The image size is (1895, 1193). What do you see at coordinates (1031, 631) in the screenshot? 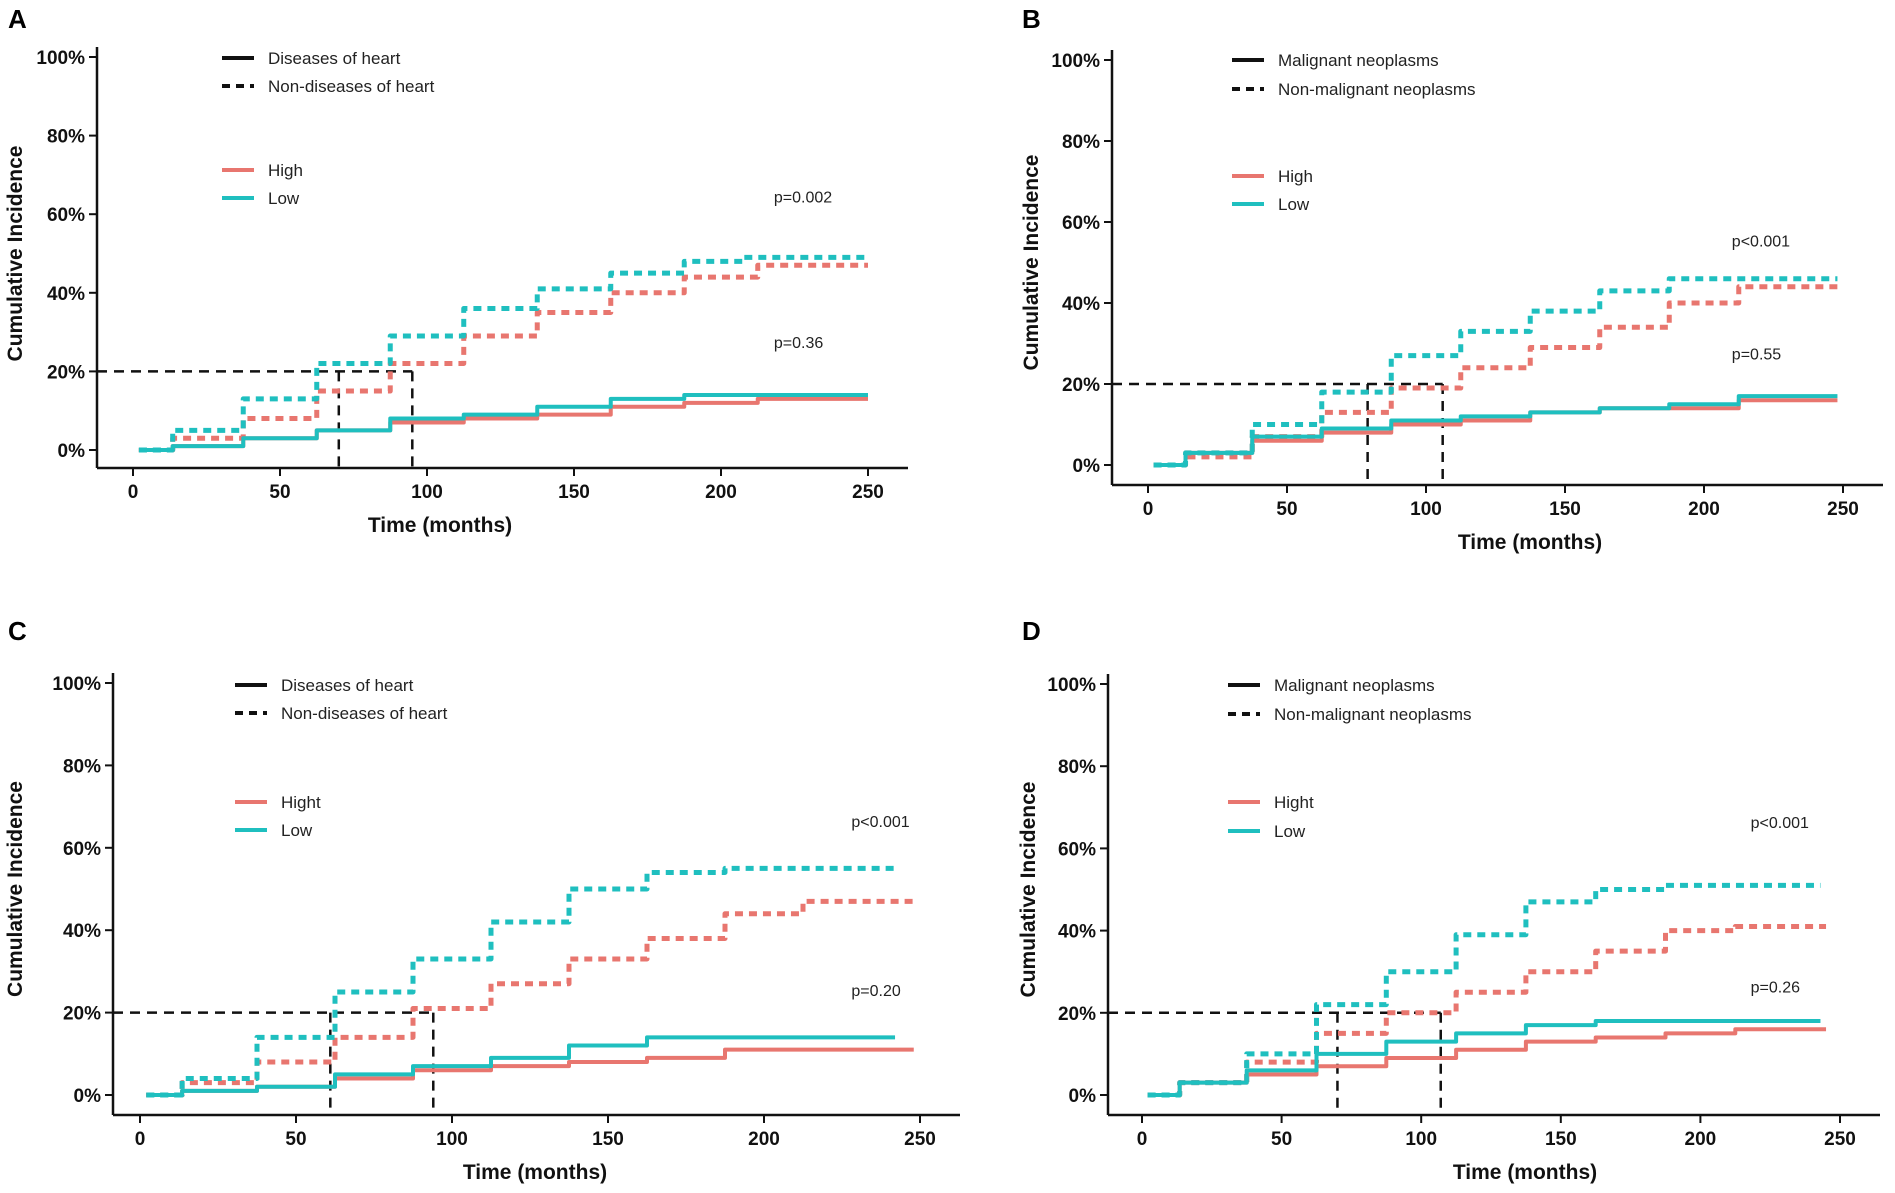
I see `panel-letter: D` at bounding box center [1031, 631].